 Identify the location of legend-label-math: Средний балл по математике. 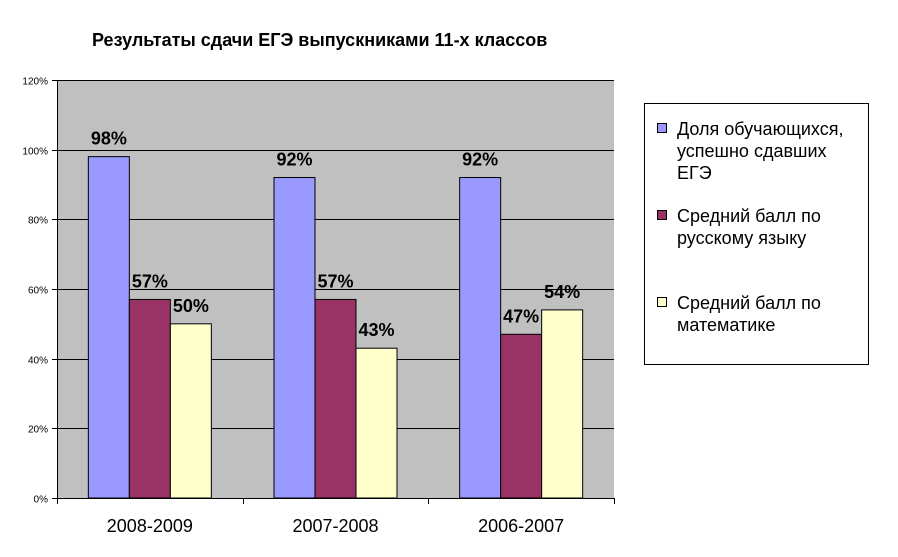
(749, 314).